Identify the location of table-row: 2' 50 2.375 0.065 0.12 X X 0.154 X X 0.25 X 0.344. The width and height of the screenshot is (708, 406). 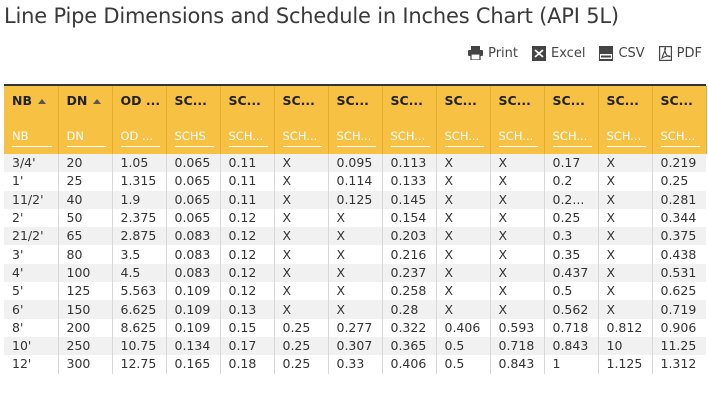
(355, 218).